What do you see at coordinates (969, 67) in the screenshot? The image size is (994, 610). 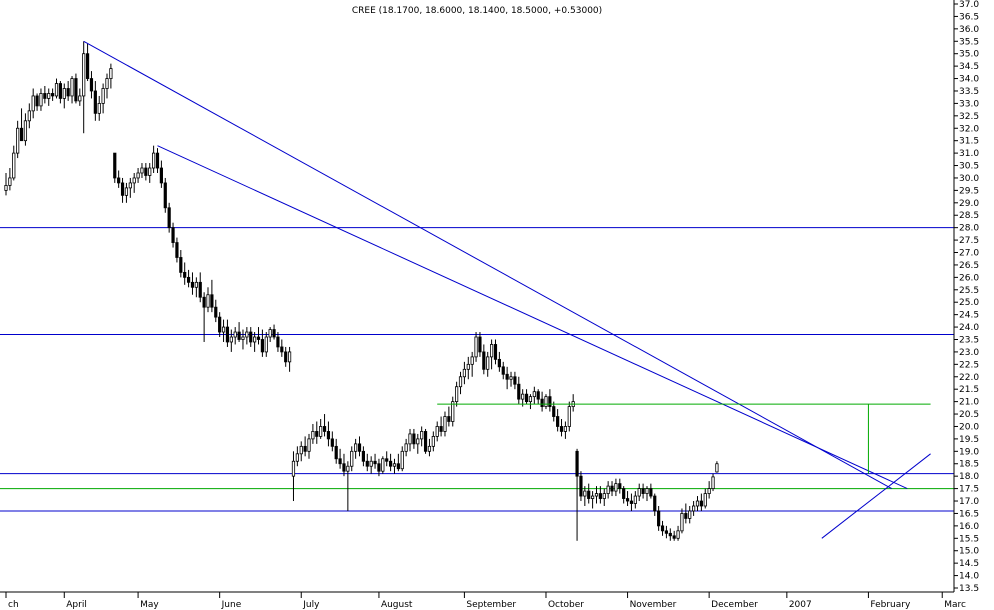 I see `y-tick-label: 34.5` at bounding box center [969, 67].